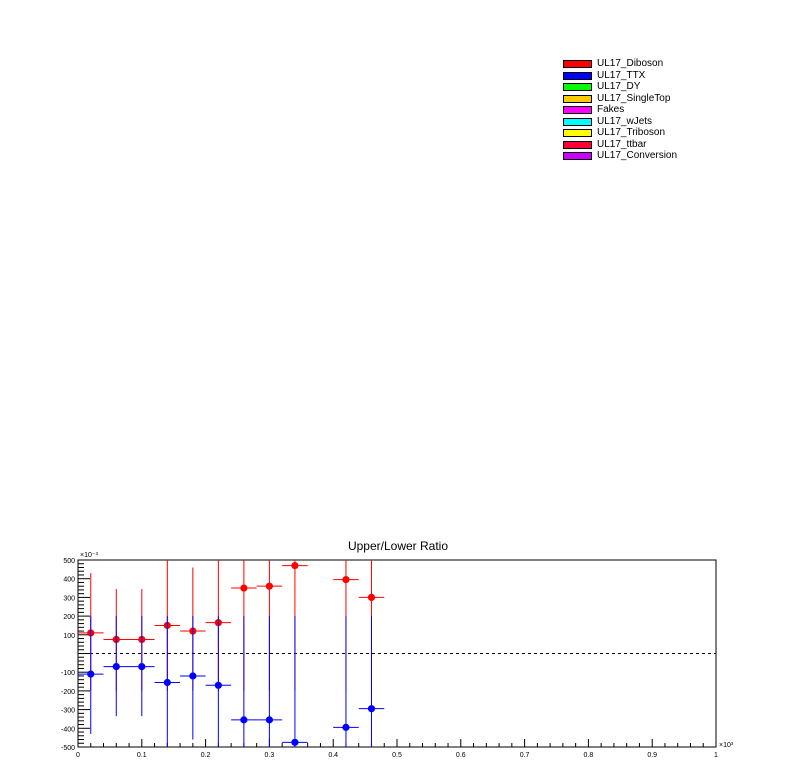  What do you see at coordinates (78, 755) in the screenshot?
I see `x-tick-label: 0` at bounding box center [78, 755].